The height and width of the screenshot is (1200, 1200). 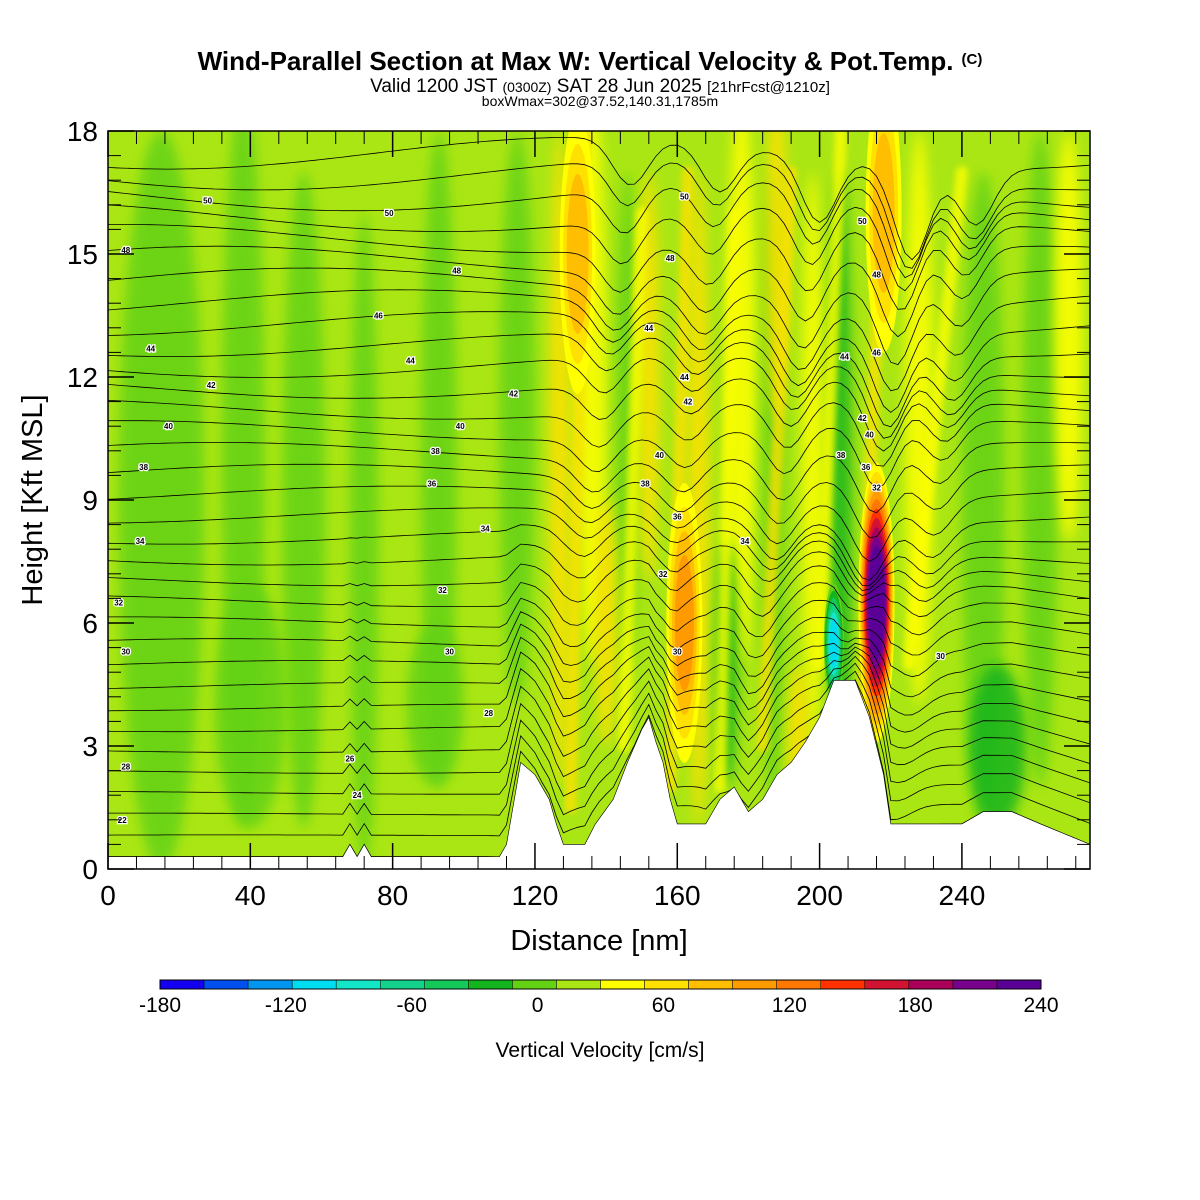 What do you see at coordinates (412, 1005) in the screenshot?
I see `colorbar-tick-label: -60` at bounding box center [412, 1005].